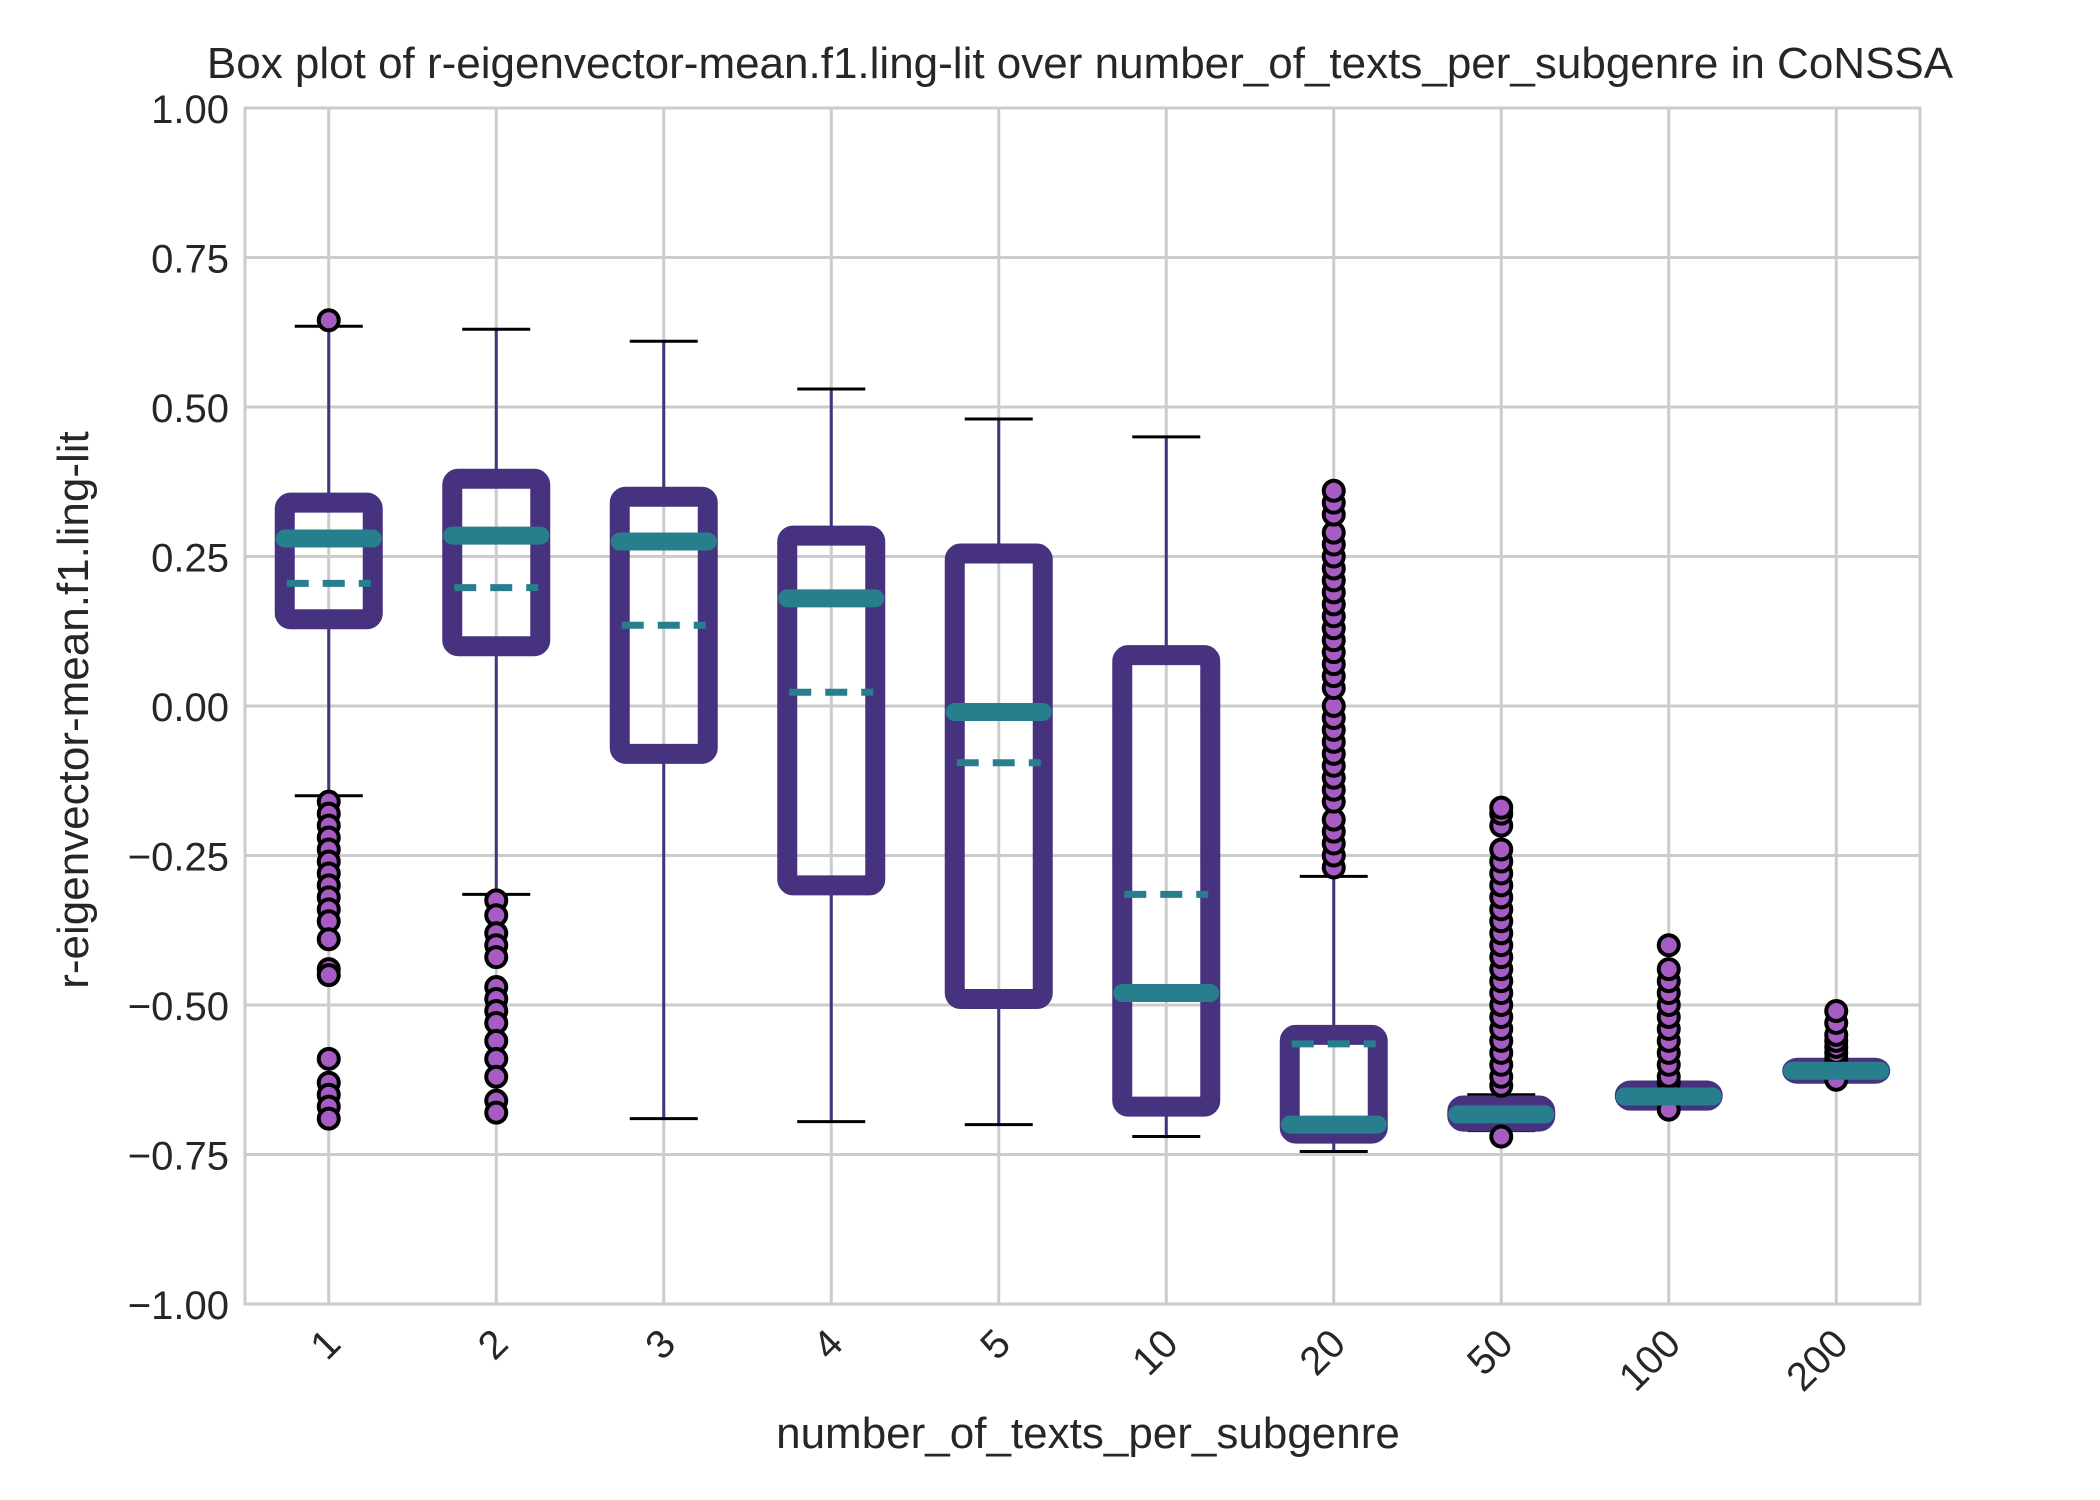  Describe the element at coordinates (190, 110) in the screenshot. I see `y-tick-label: 1.00` at that location.